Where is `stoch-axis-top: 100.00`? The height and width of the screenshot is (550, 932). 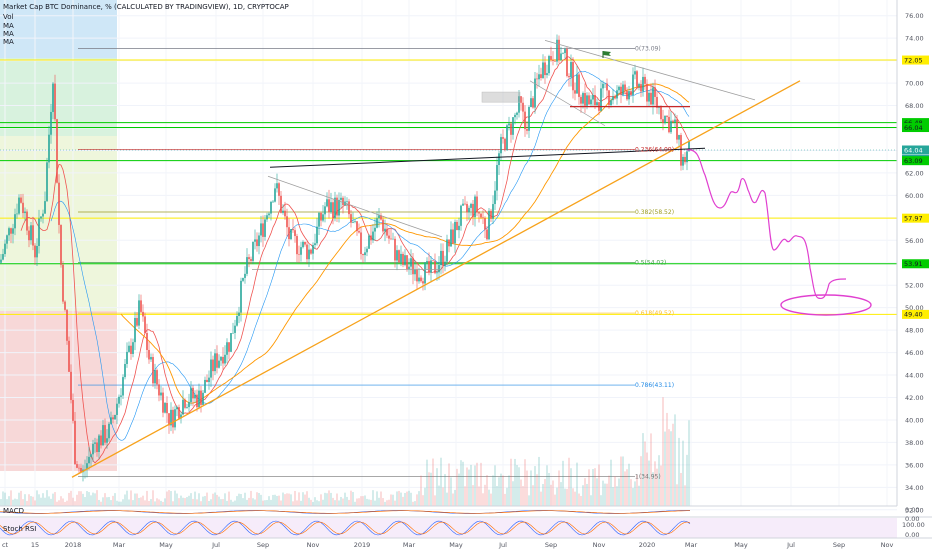
stoch-axis-top: 100.00 is located at coordinates (913, 525).